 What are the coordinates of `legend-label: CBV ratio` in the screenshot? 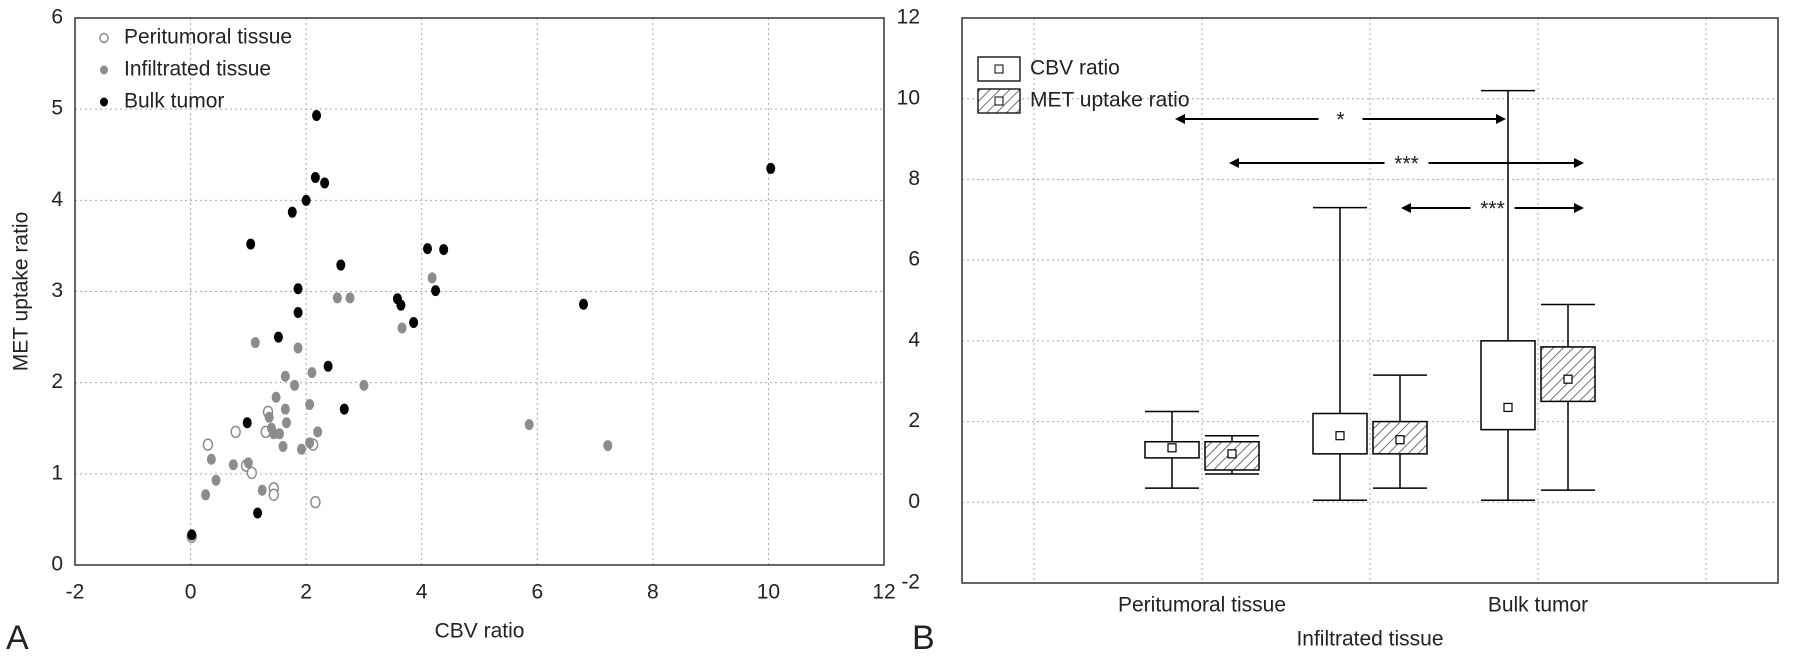 It's located at (1075, 68).